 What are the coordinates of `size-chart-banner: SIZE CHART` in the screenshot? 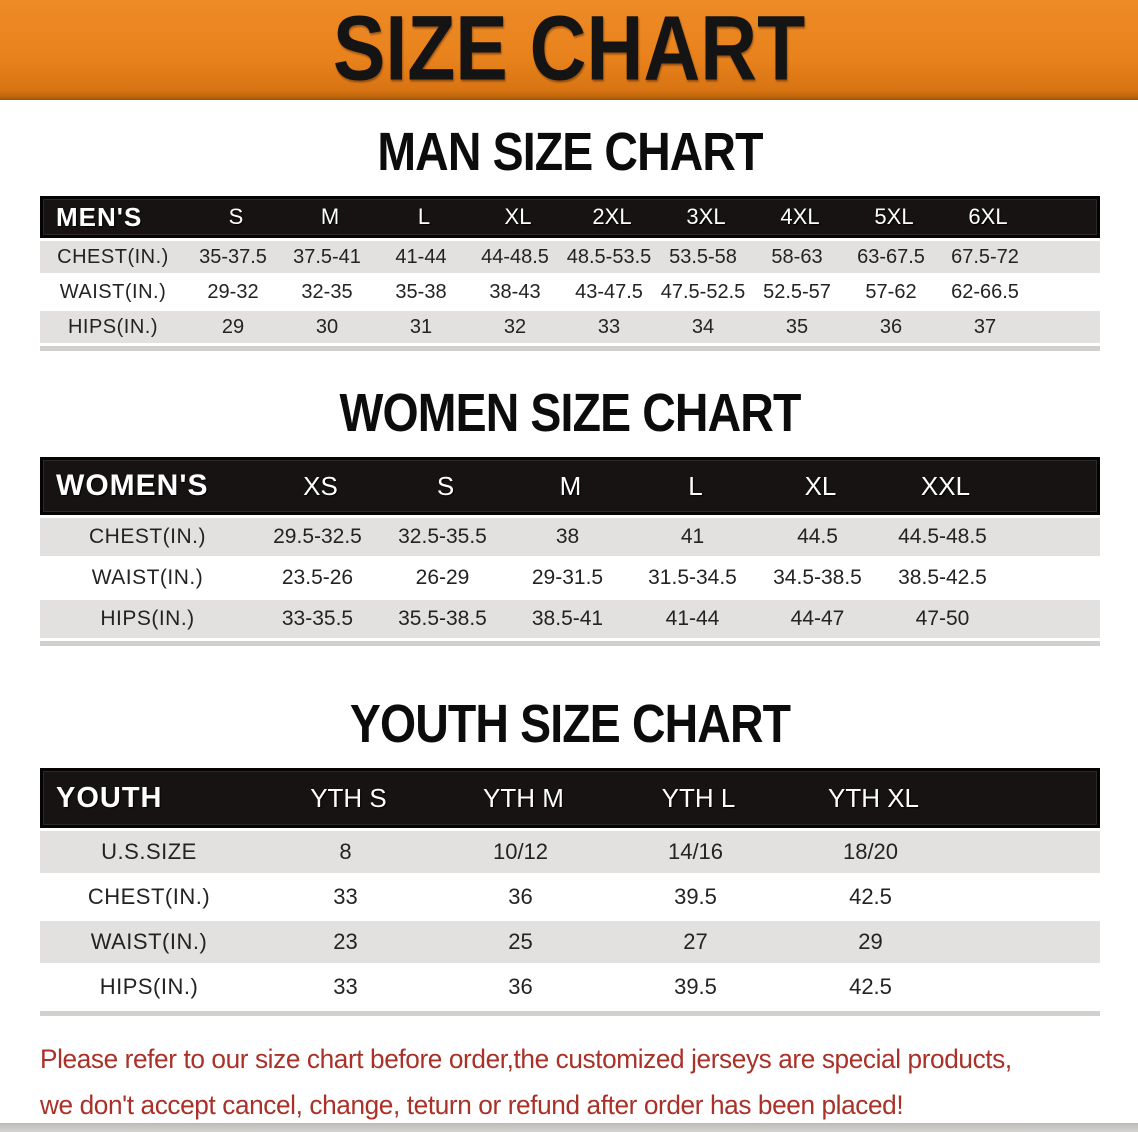 It's located at (569, 50).